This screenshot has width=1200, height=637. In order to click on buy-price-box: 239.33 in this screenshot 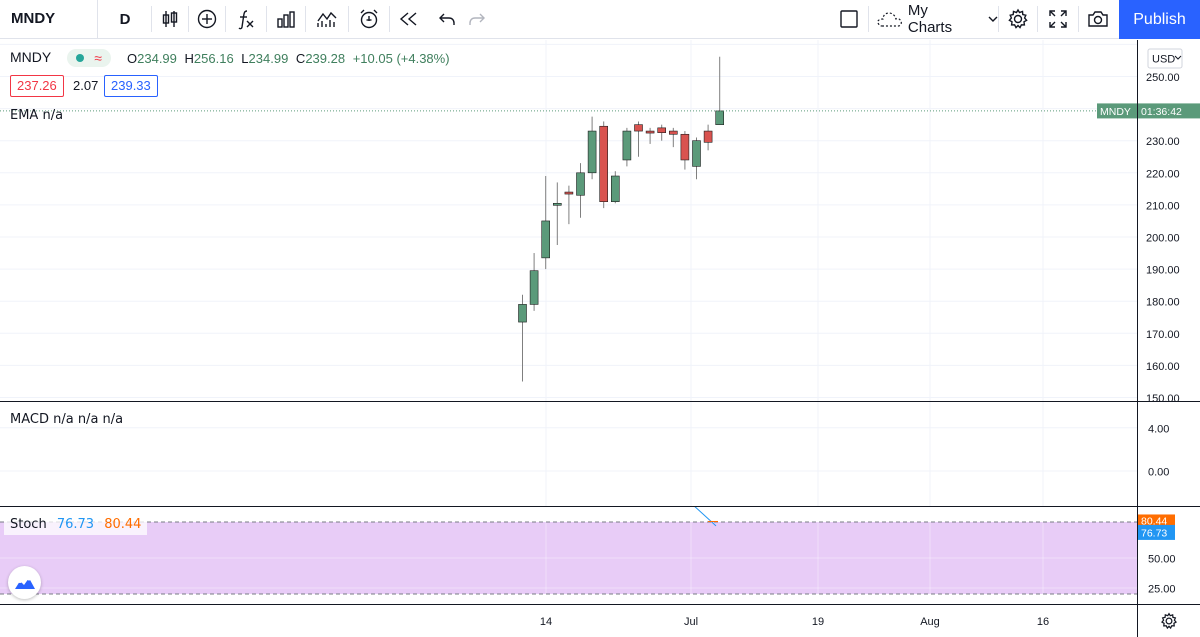, I will do `click(131, 86)`.